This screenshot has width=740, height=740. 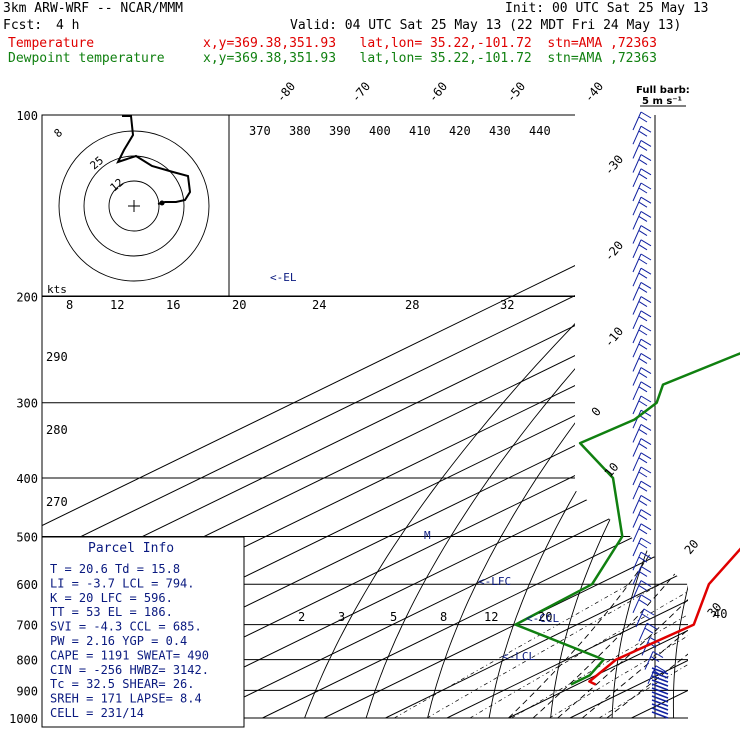 I want to click on pressure-label: 800, so click(x=27, y=661).